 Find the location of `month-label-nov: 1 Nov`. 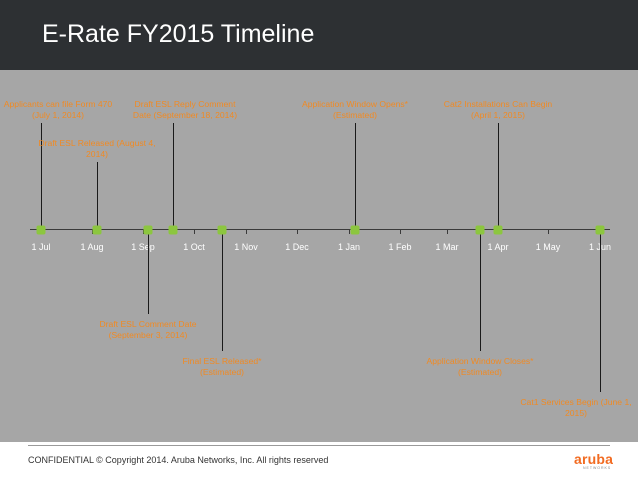

month-label-nov: 1 Nov is located at coordinates (246, 247).